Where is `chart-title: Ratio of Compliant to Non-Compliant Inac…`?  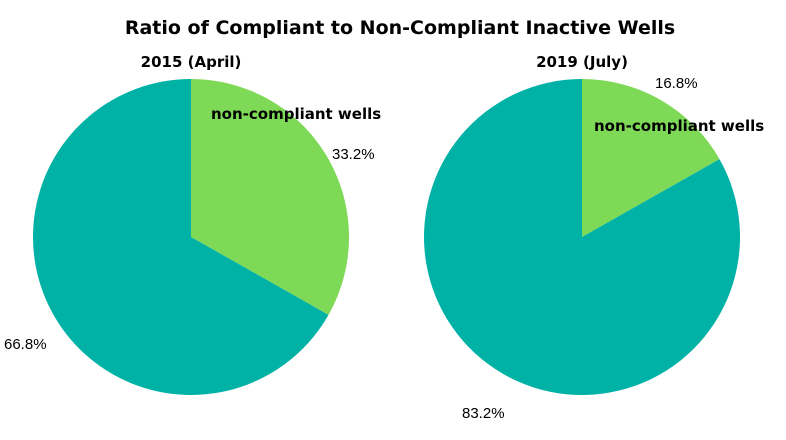
chart-title: Ratio of Compliant to Non-Compliant Inac… is located at coordinates (400, 28).